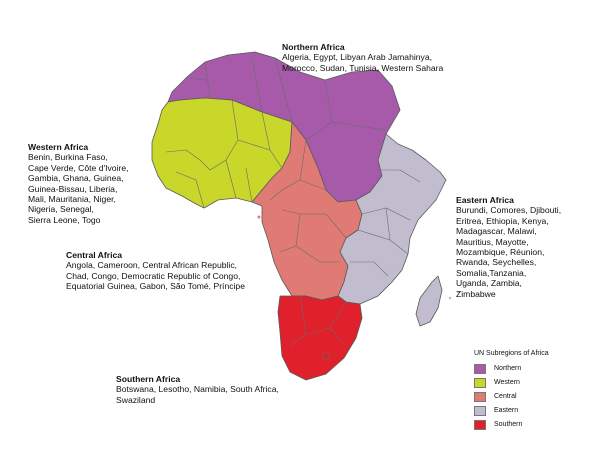  What do you see at coordinates (485, 200) in the screenshot?
I see `region-title-eastern: Eastern Africa` at bounding box center [485, 200].